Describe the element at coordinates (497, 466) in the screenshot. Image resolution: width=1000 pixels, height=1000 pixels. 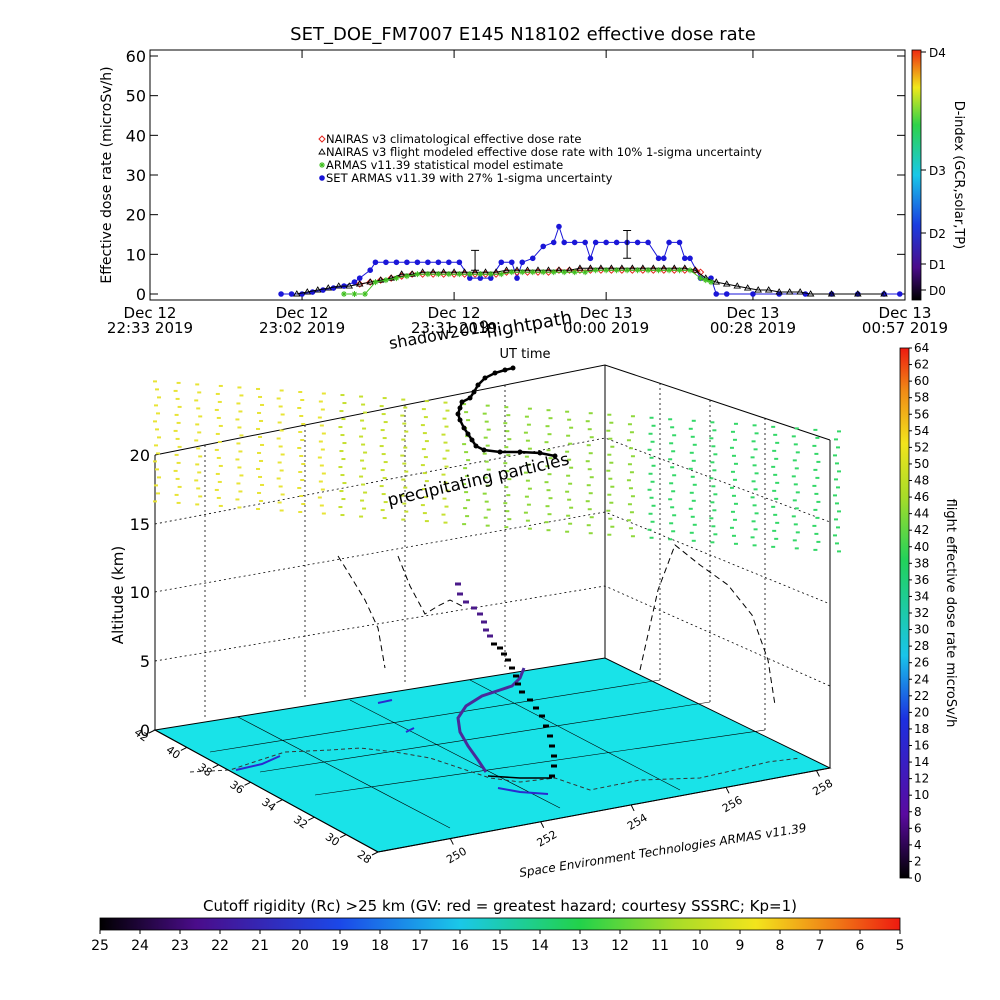
I see `precipitating-particles-field` at that location.